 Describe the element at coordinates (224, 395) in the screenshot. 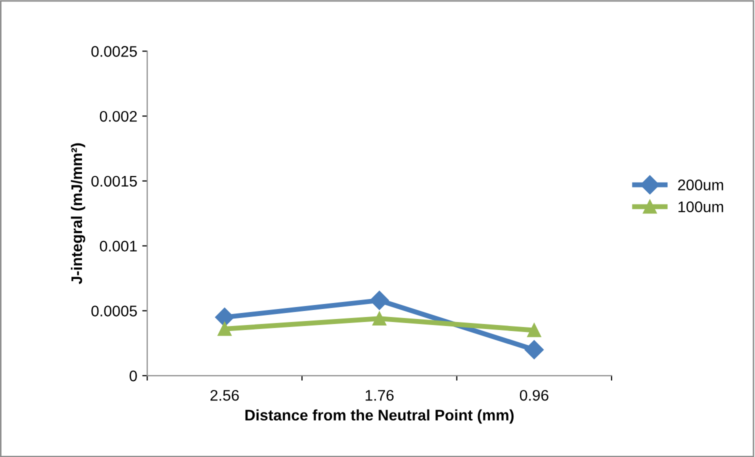

I see `x-tick-label: 2.56` at that location.